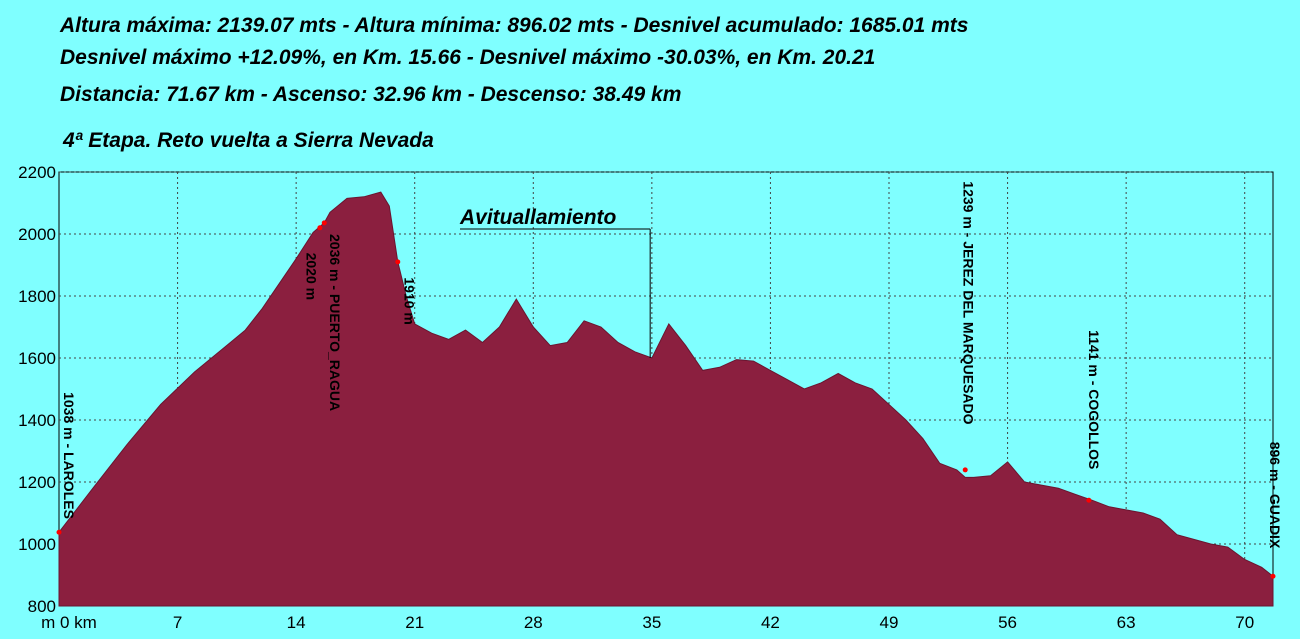 This screenshot has height=639, width=1300. What do you see at coordinates (69, 622) in the screenshot?
I see `x-tick-label: m 0 km` at bounding box center [69, 622].